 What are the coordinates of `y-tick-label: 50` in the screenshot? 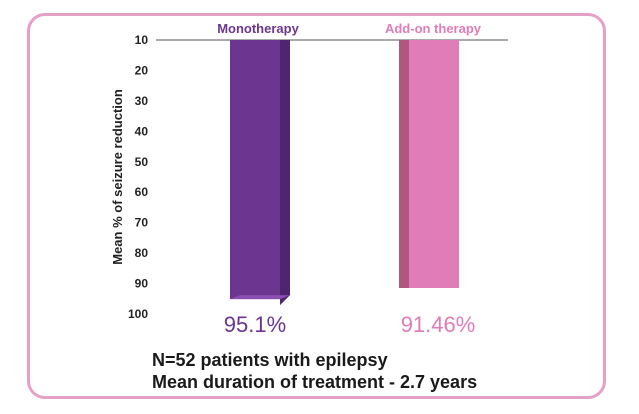 It's located at (142, 162).